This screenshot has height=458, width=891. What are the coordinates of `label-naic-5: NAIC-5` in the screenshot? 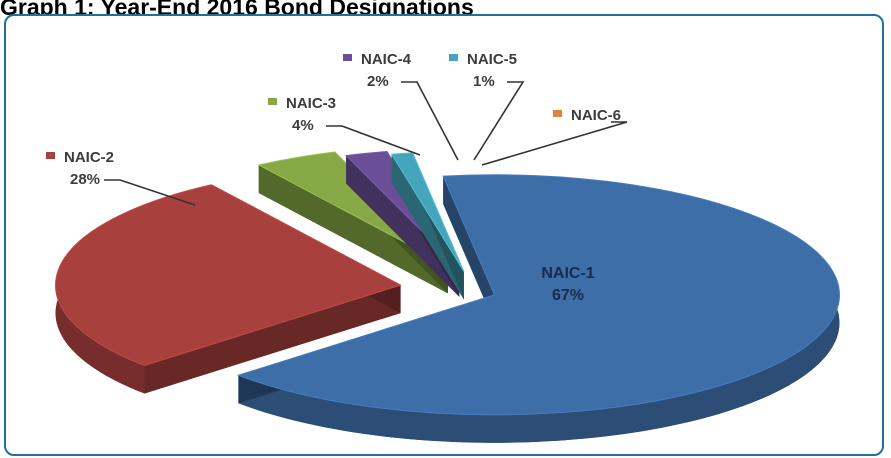 It's located at (492, 59).